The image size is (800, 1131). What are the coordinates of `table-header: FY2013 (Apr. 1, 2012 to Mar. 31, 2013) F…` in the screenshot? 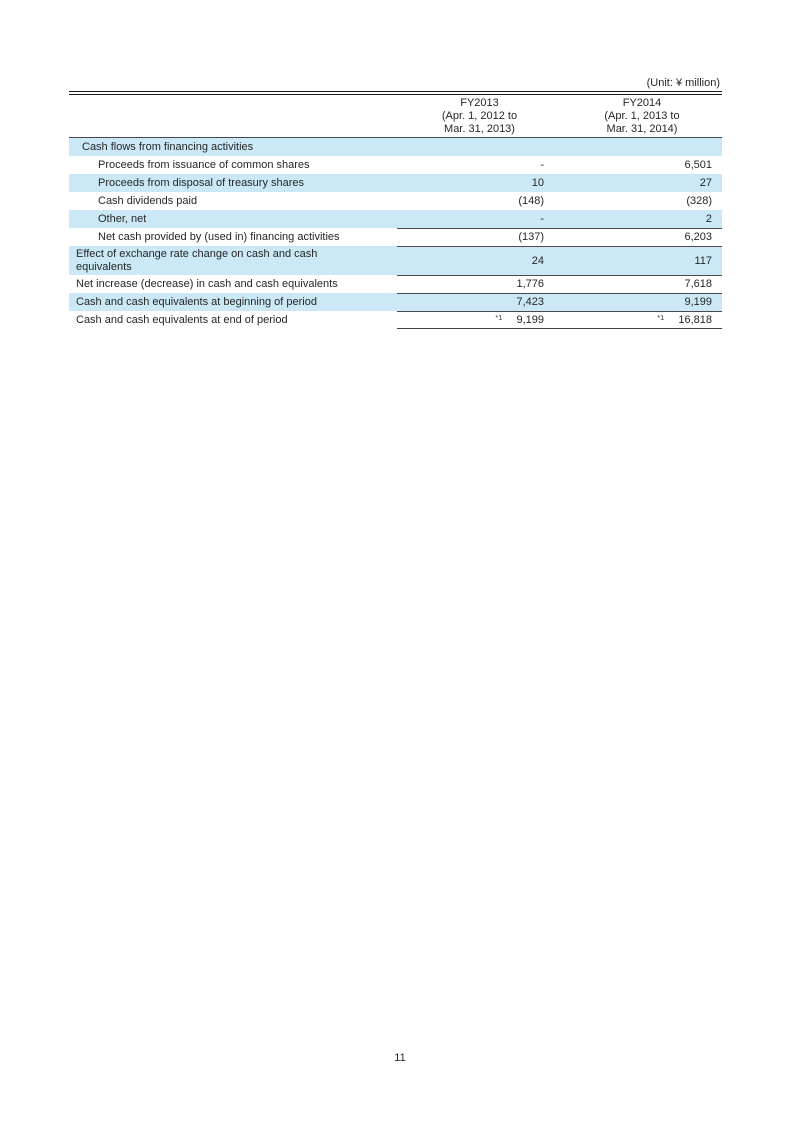 It's located at (395, 117).